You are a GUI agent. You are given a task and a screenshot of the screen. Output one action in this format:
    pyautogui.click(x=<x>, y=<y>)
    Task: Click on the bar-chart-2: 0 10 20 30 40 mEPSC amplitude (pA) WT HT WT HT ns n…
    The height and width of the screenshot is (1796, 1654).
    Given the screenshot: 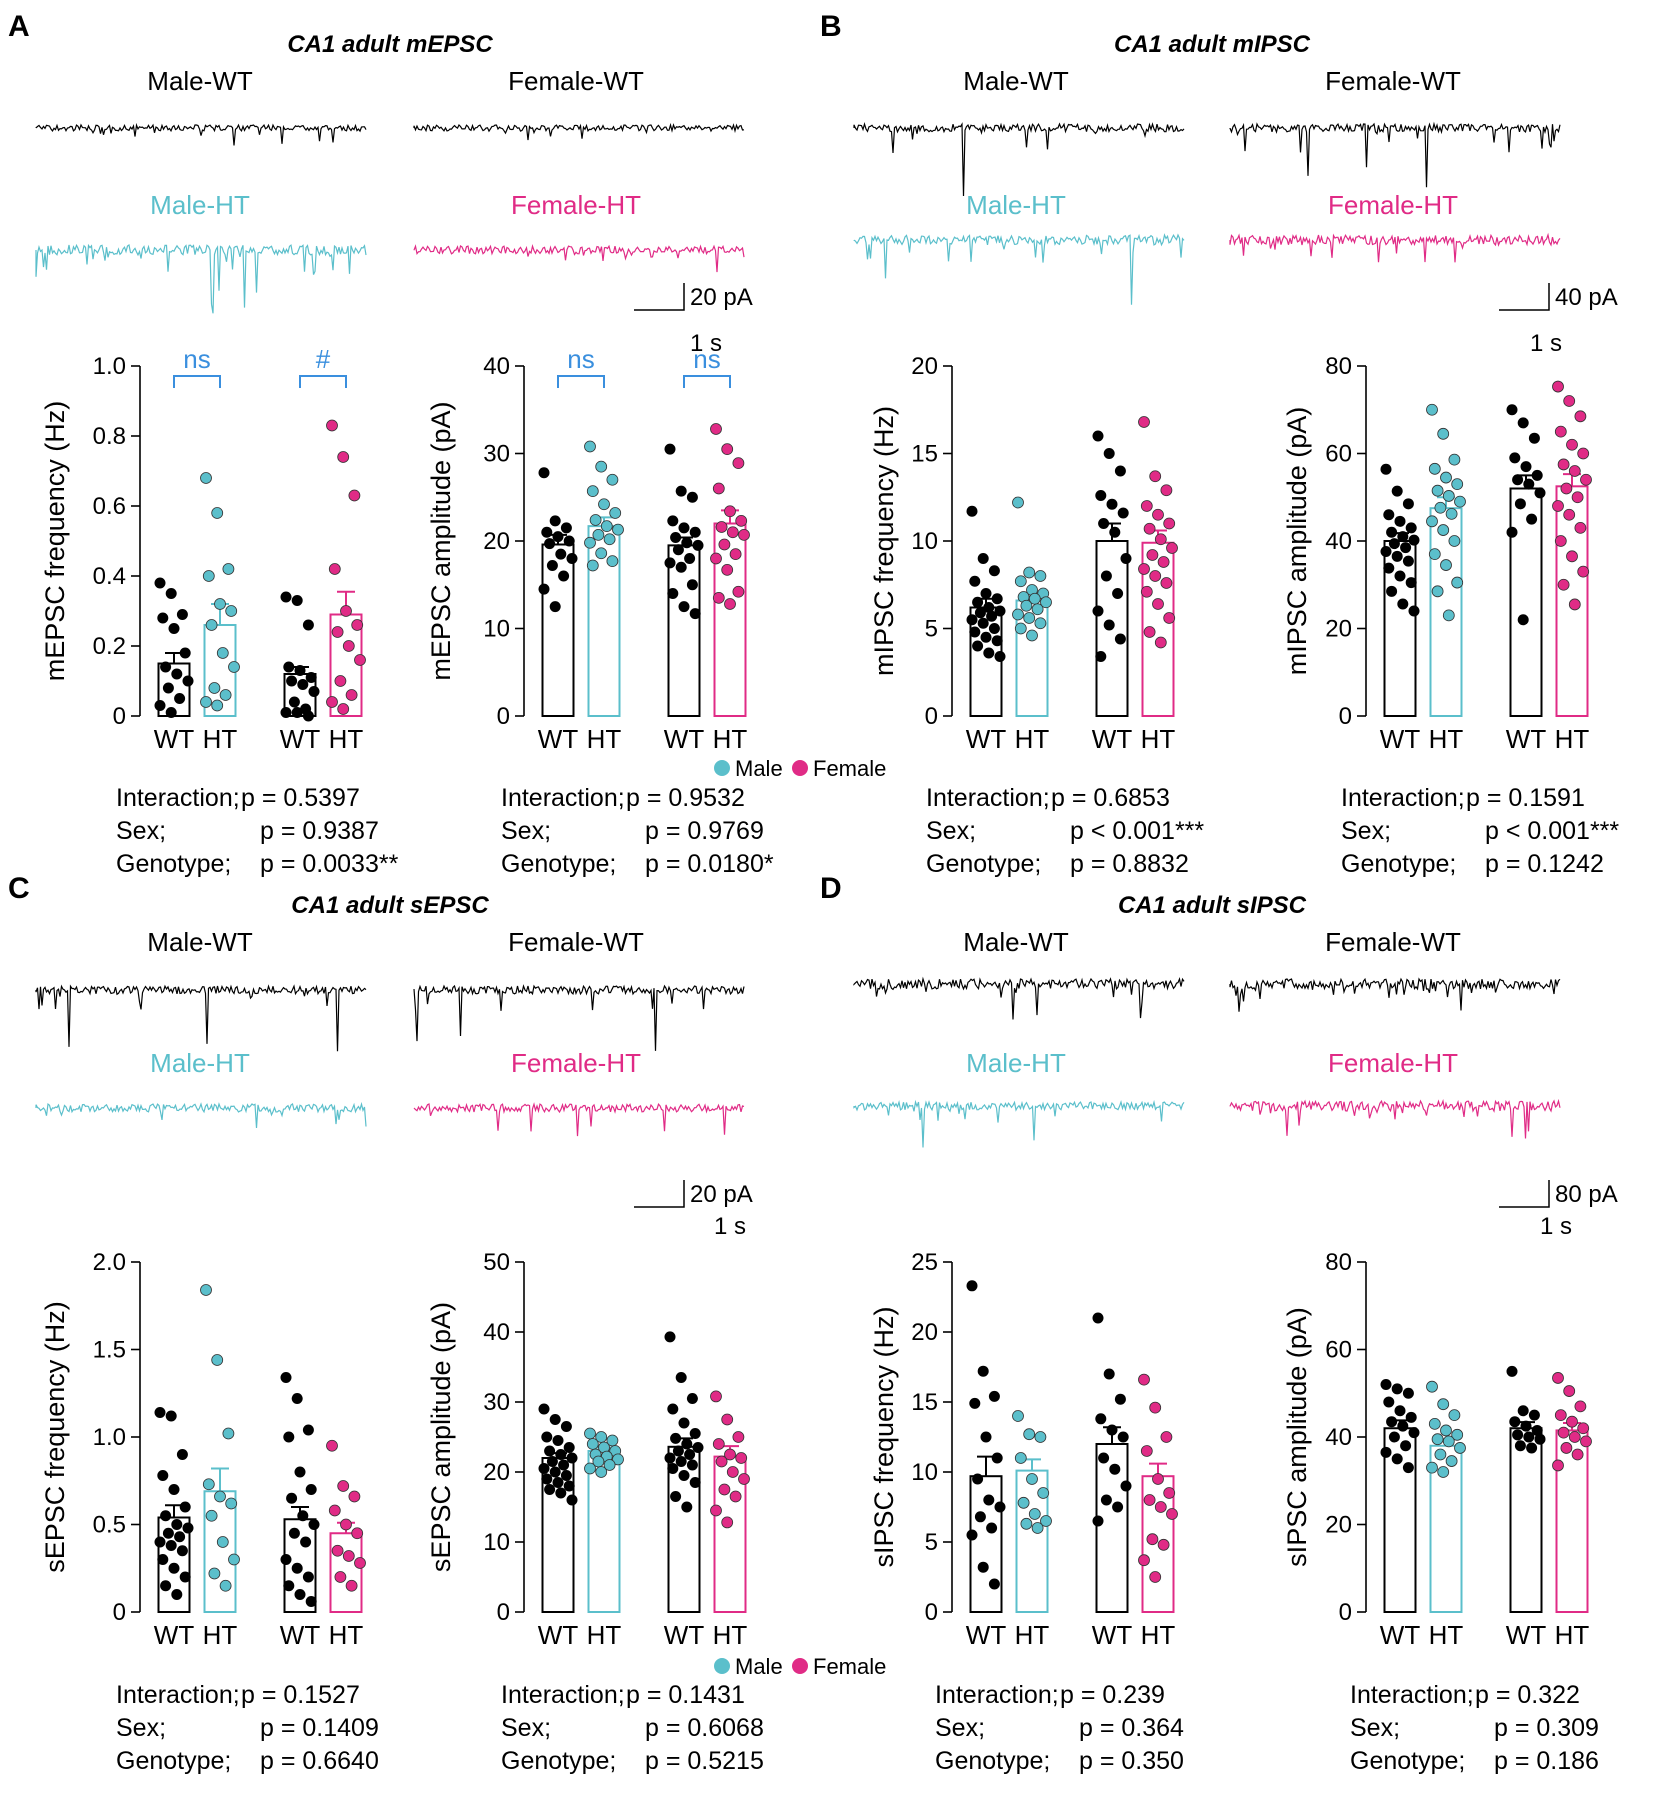 What is the action you would take?
    pyautogui.click(x=600, y=611)
    